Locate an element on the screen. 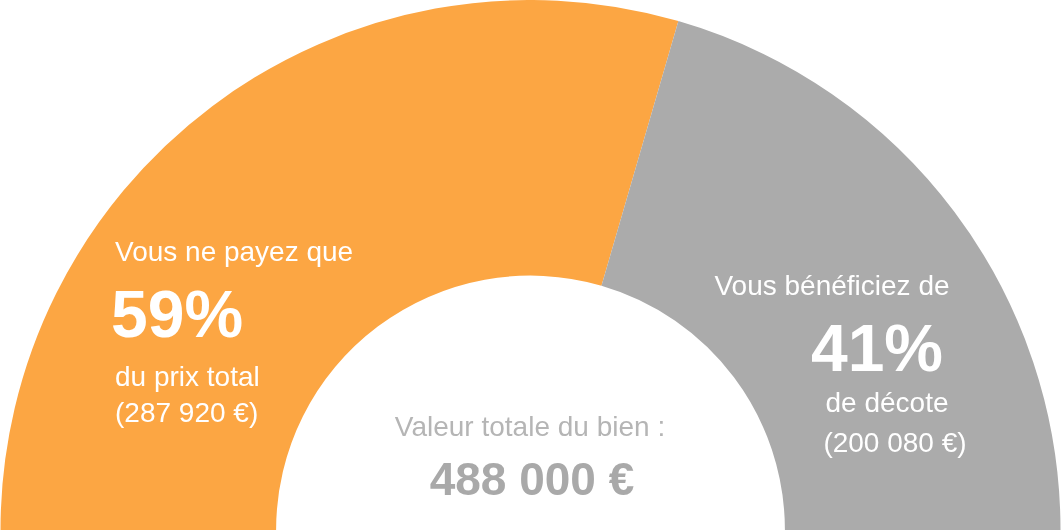  text: du prix total is located at coordinates (187, 376).